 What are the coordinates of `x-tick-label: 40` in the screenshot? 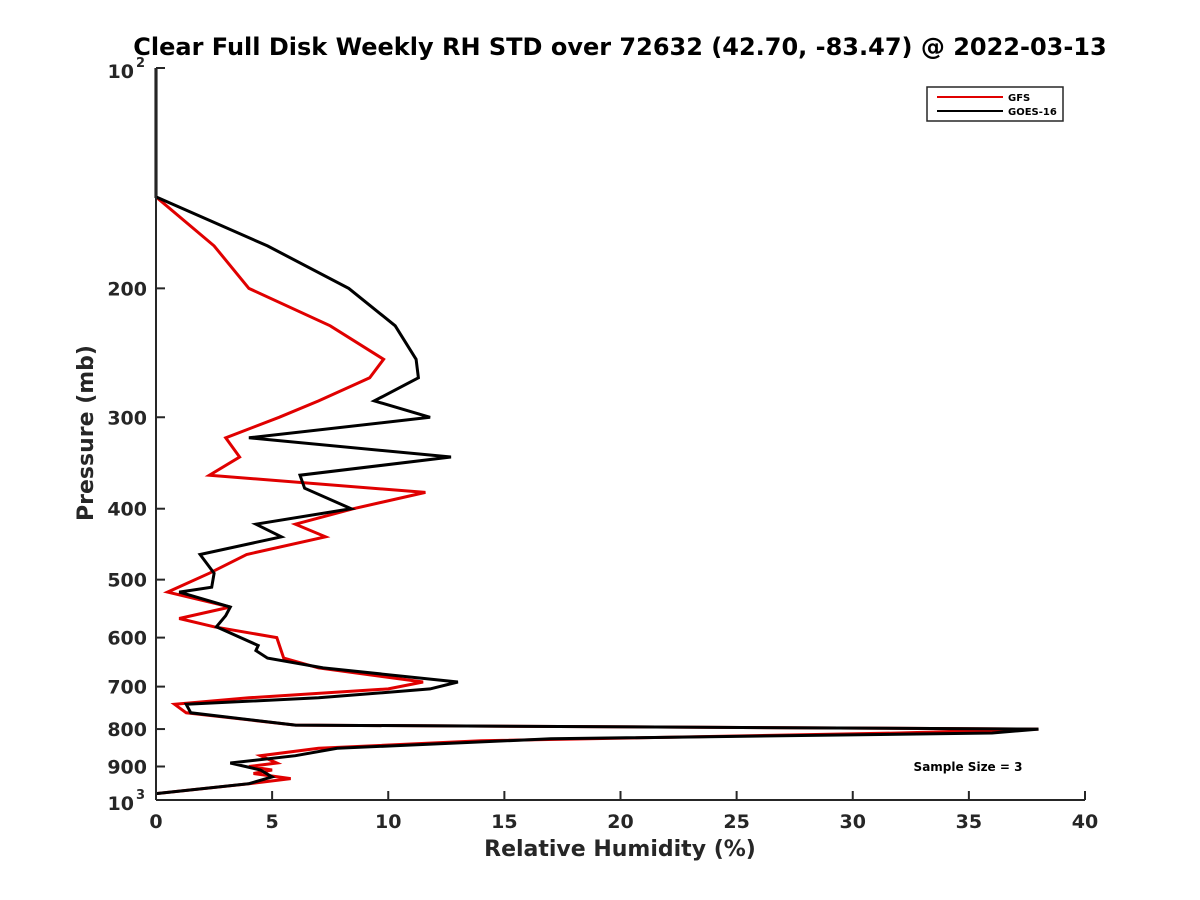 It's located at (1085, 822).